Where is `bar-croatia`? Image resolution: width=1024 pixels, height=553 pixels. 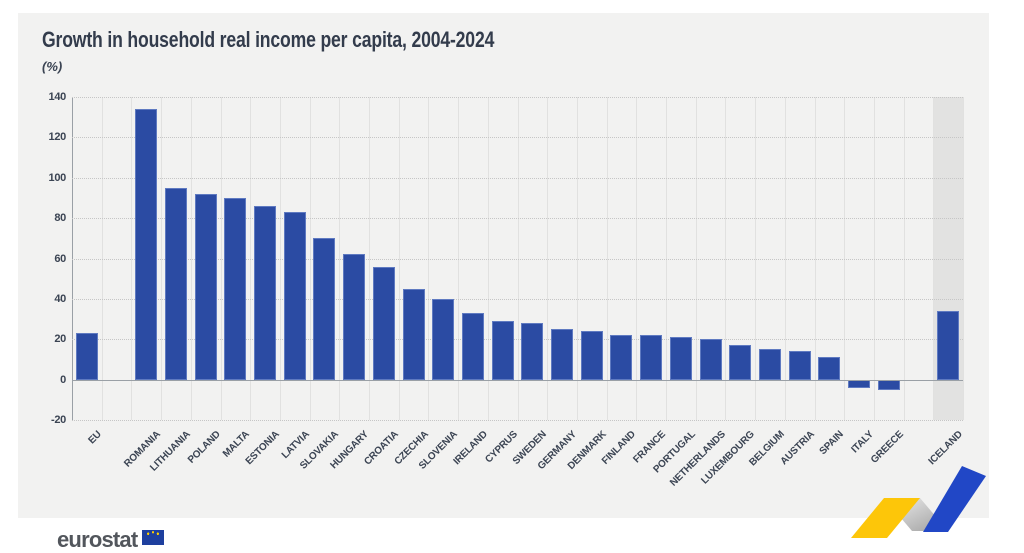
bar-croatia is located at coordinates (383, 323).